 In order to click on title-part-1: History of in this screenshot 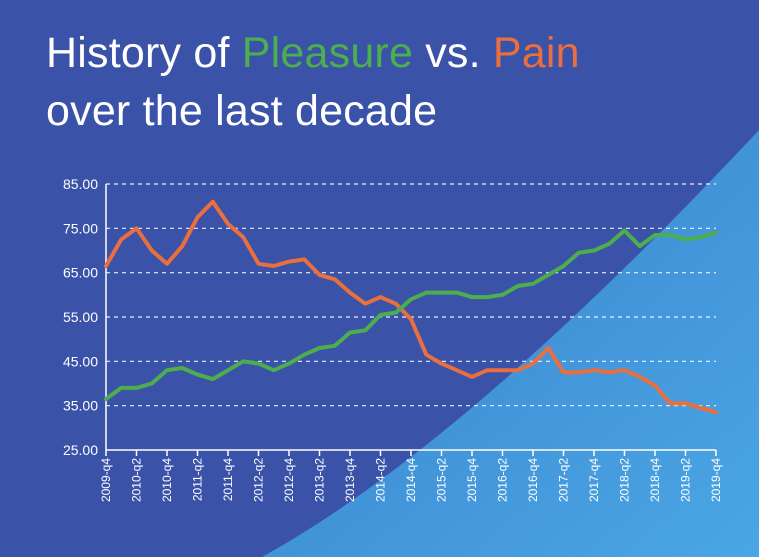, I will do `click(144, 53)`.